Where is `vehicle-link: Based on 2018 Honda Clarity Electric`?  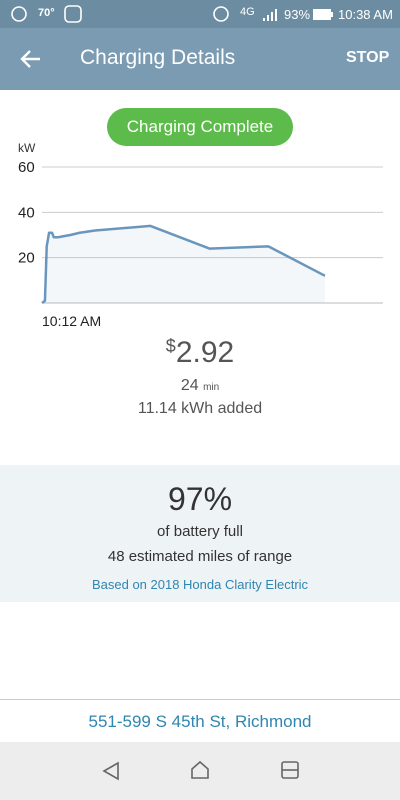 vehicle-link: Based on 2018 Honda Clarity Electric is located at coordinates (200, 584).